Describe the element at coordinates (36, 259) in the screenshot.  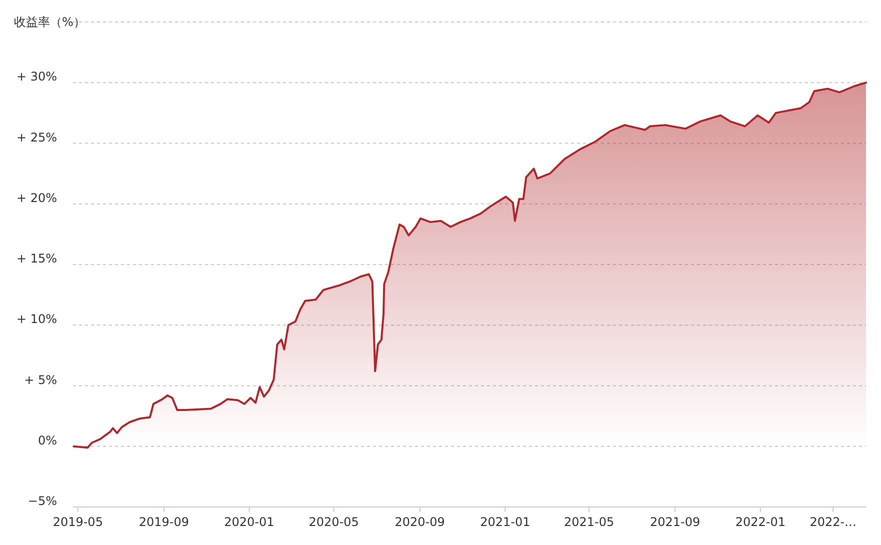
I see `y-tick-label: + 15%` at that location.